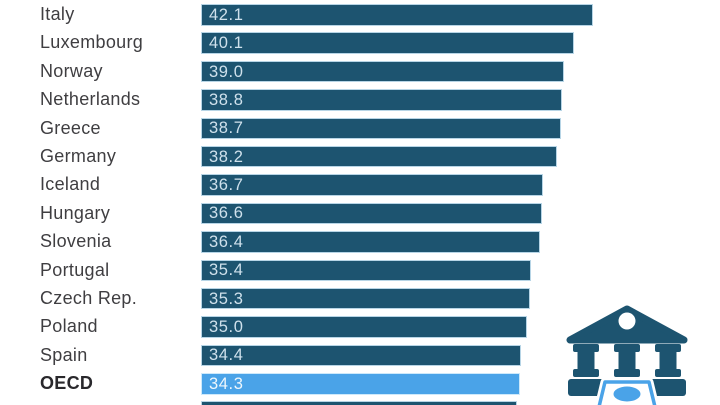 Image resolution: width=720 pixels, height=405 pixels. What do you see at coordinates (627, 321) in the screenshot?
I see `bank-window-circle` at bounding box center [627, 321].